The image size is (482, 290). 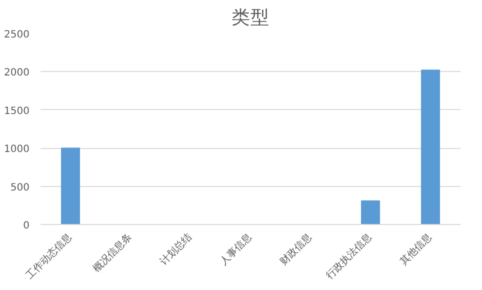 I want to click on x-tick-label: 计划总结, so click(x=176, y=249).